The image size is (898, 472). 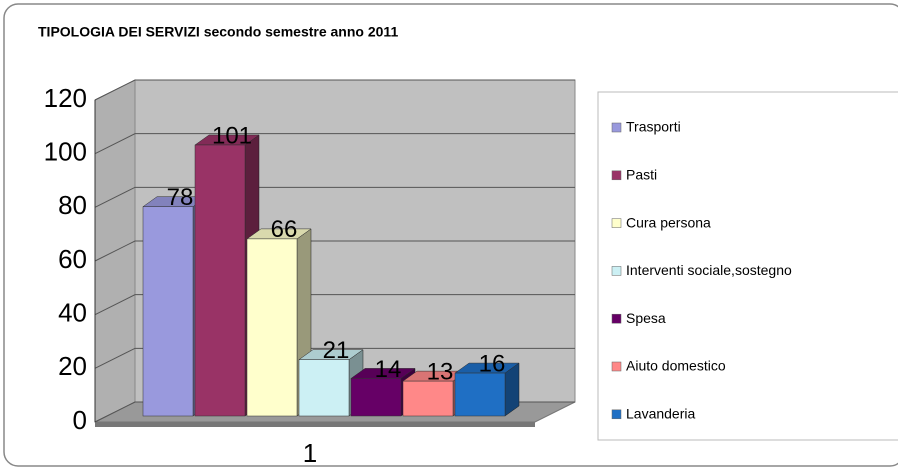 What do you see at coordinates (440, 371) in the screenshot?
I see `data-label: 13` at bounding box center [440, 371].